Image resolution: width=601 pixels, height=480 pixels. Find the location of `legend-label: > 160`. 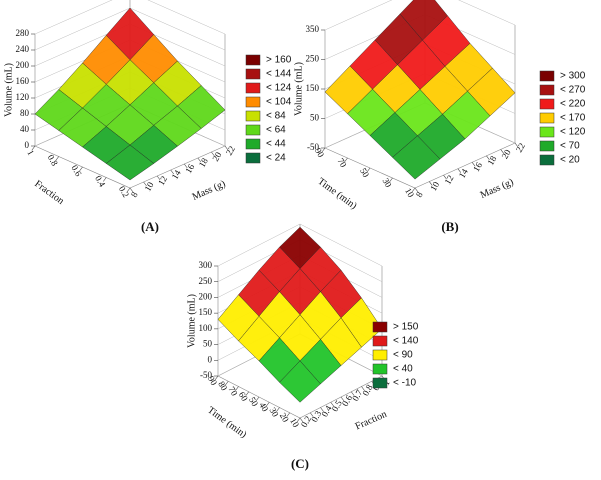

legend-label: > 160 is located at coordinates (279, 60).